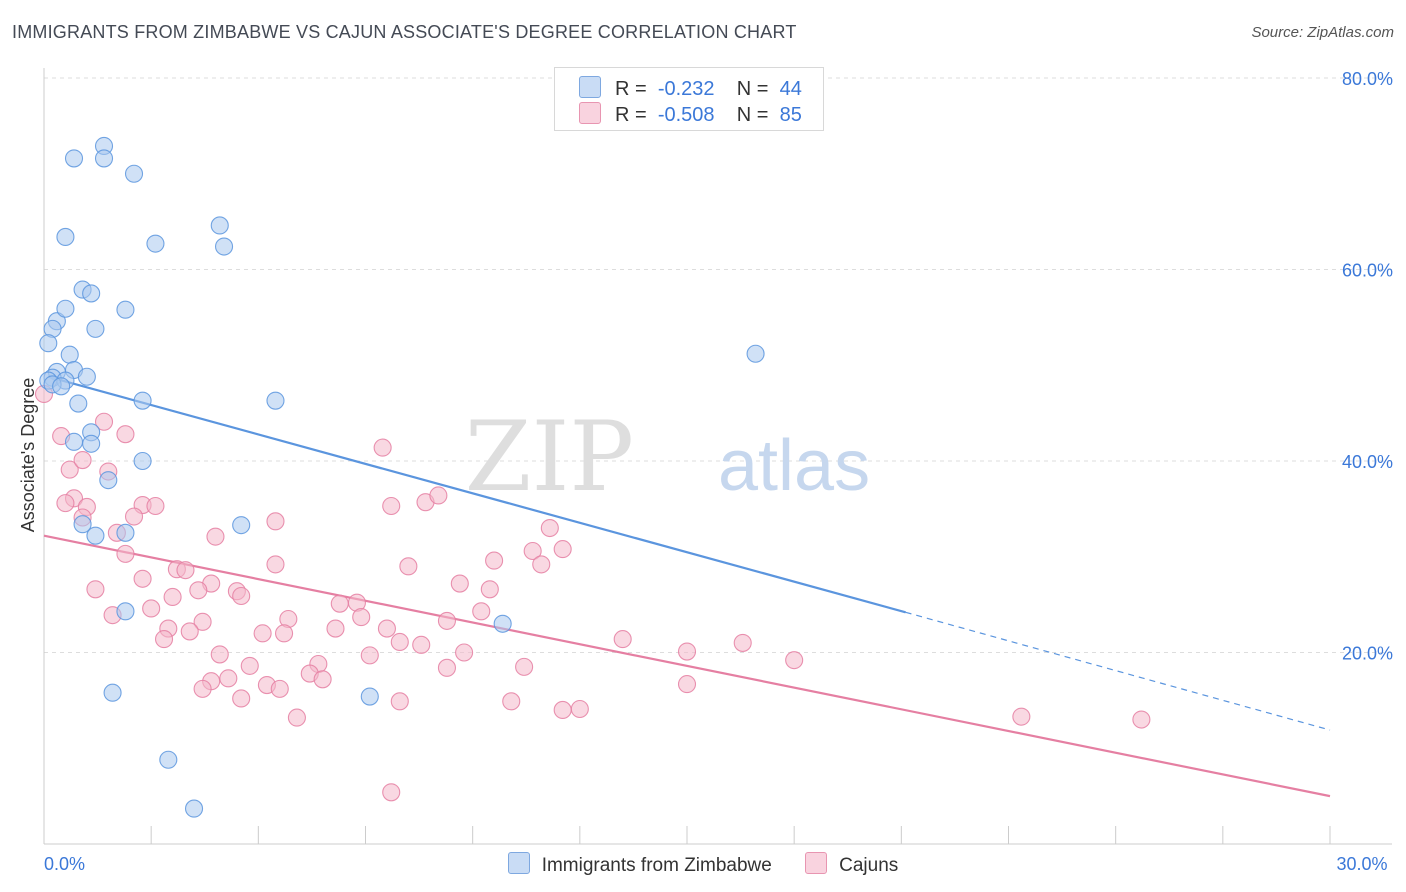 The width and height of the screenshot is (1406, 892). I want to click on swatch-cajuns, so click(590, 113).